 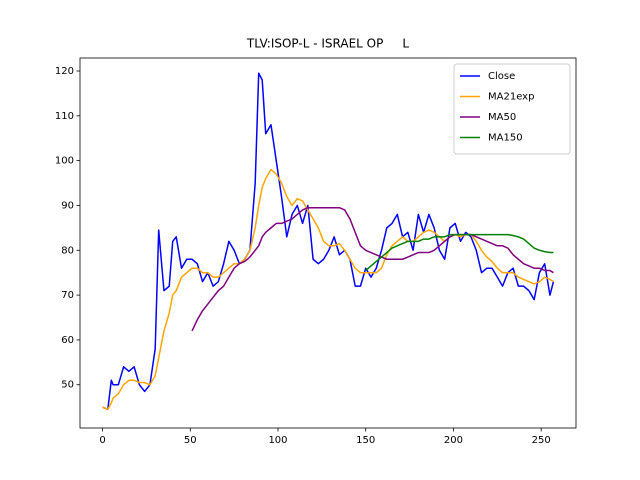 I want to click on x-tick-label: 100, so click(x=277, y=440).